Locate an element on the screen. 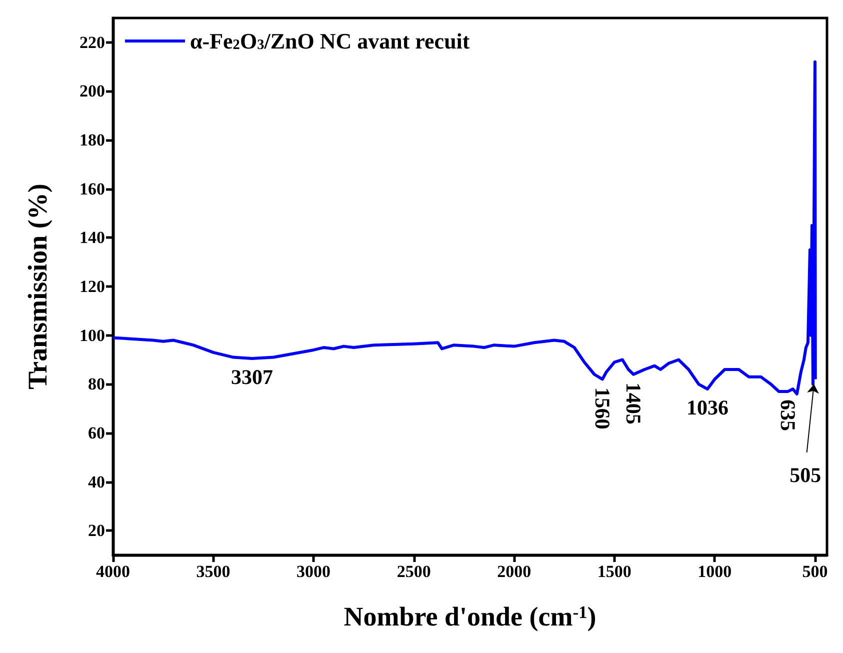 The height and width of the screenshot is (653, 843). y-axis-title: Transmission (%) is located at coordinates (37, 287).